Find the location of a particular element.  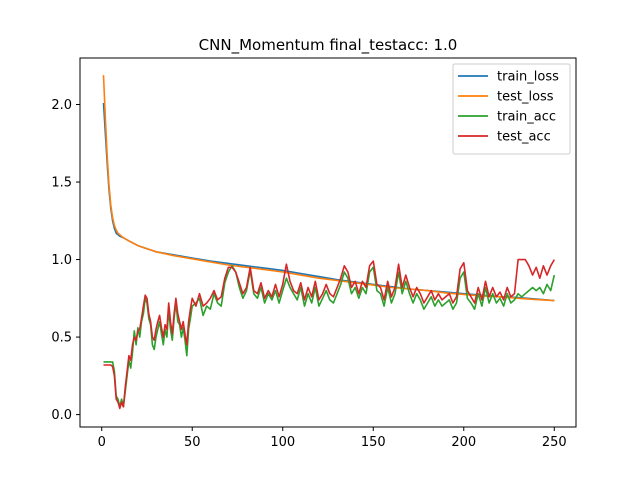

x-tick-label: 200 is located at coordinates (463, 442).